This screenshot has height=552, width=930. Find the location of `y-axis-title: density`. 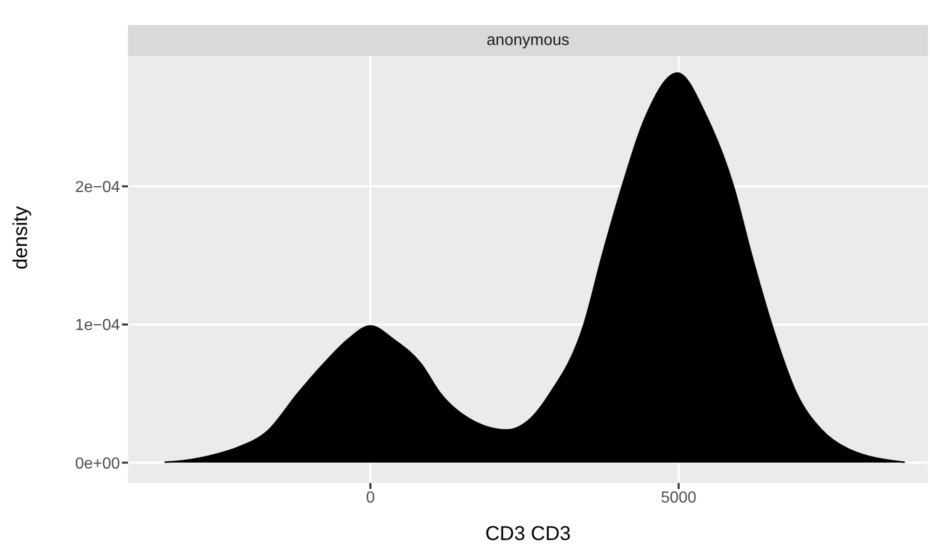

y-axis-title: density is located at coordinates (21, 238).